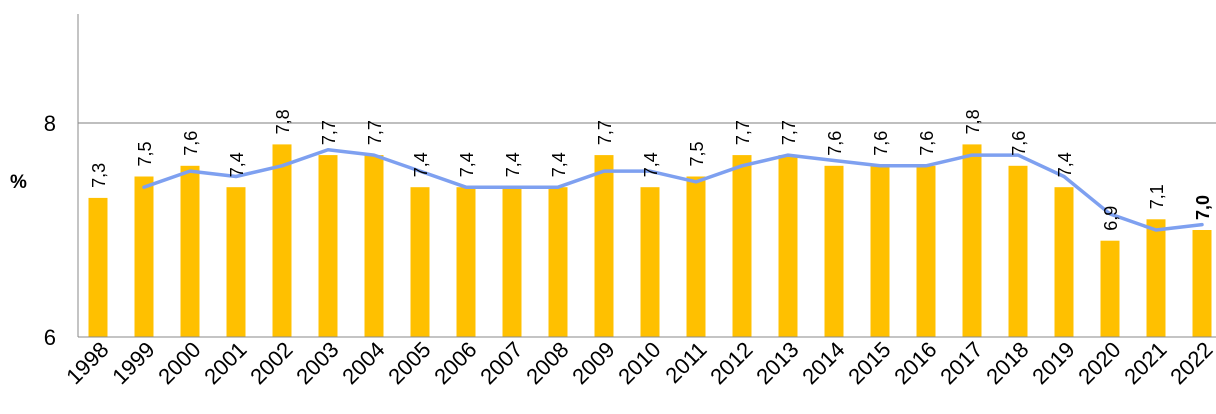  I want to click on x-tick-label: 2013, so click(777, 363).